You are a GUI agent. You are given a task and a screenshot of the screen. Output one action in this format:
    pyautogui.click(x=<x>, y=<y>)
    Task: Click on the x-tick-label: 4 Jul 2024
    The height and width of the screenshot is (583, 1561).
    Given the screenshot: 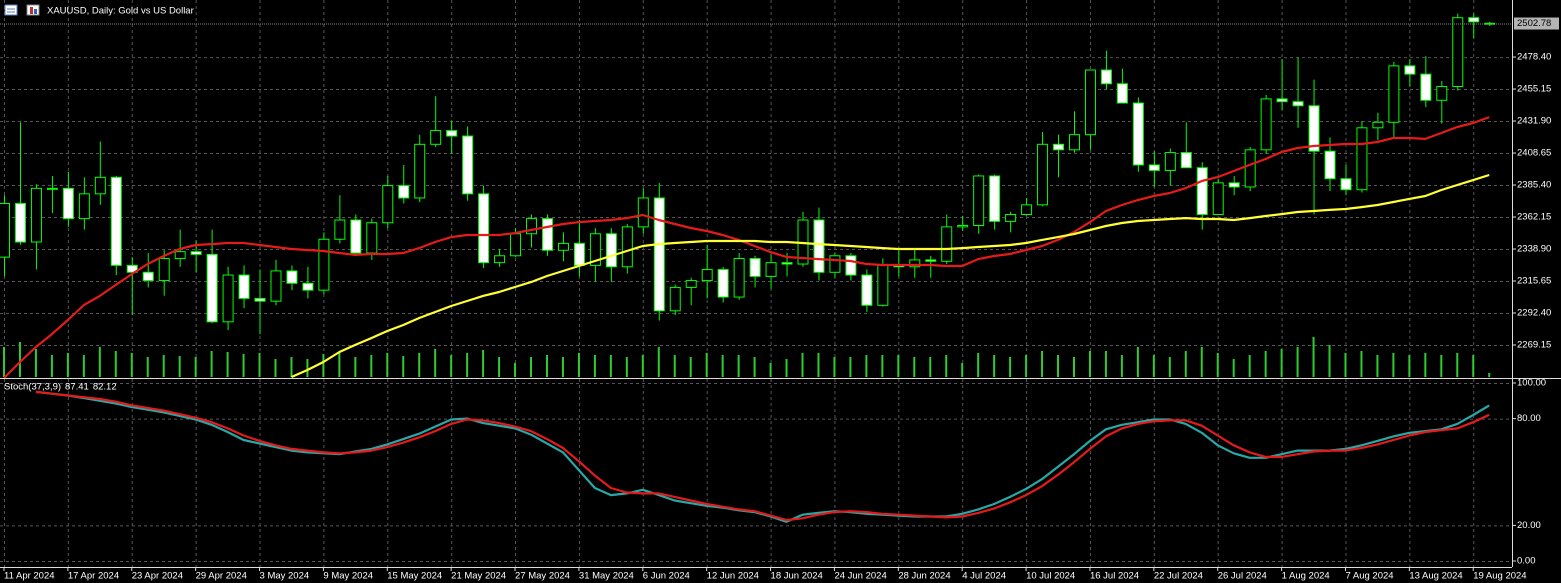 What is the action you would take?
    pyautogui.click(x=984, y=576)
    